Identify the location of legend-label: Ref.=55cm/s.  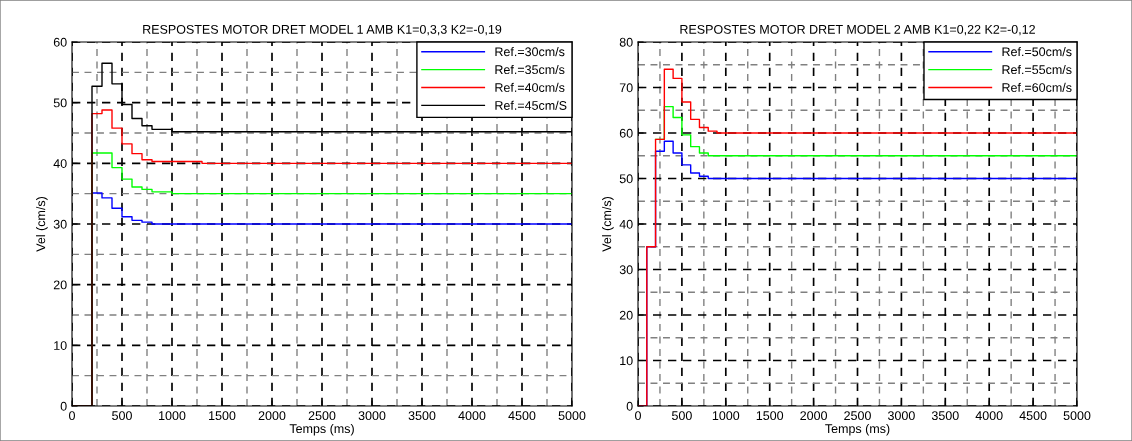
(1037, 69).